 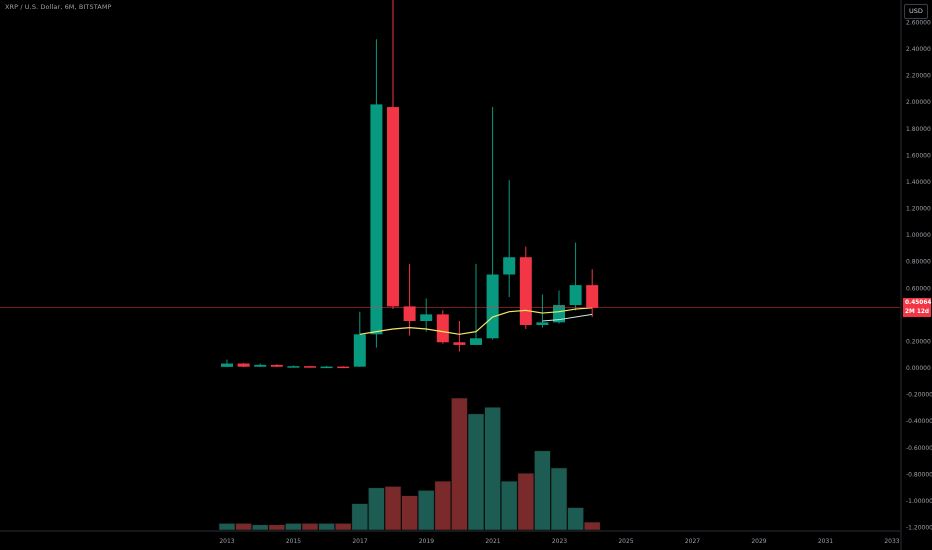 What do you see at coordinates (916, 11) in the screenshot?
I see `currency-button: USD` at bounding box center [916, 11].